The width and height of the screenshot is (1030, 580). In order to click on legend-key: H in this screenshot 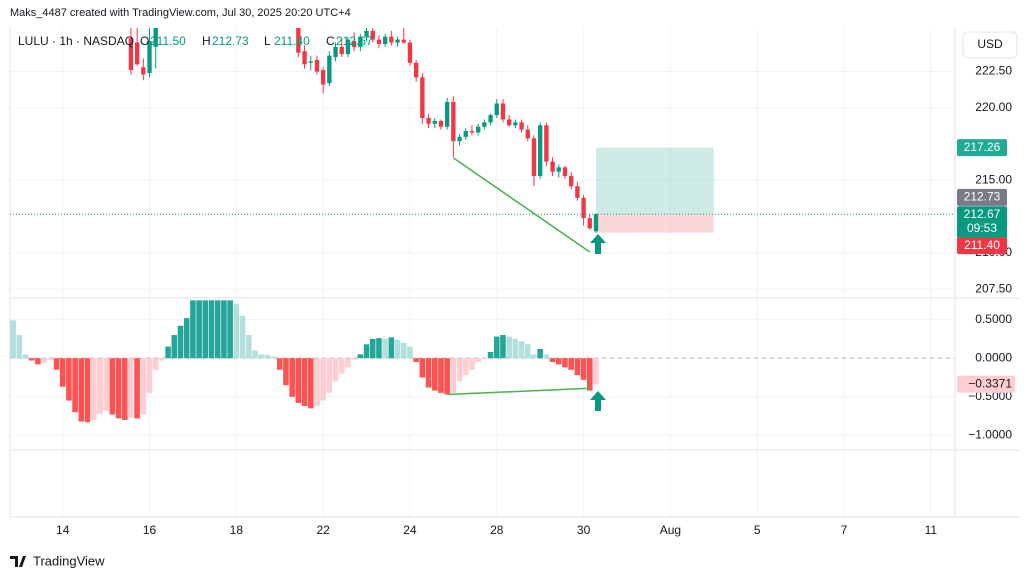, I will do `click(206, 41)`.